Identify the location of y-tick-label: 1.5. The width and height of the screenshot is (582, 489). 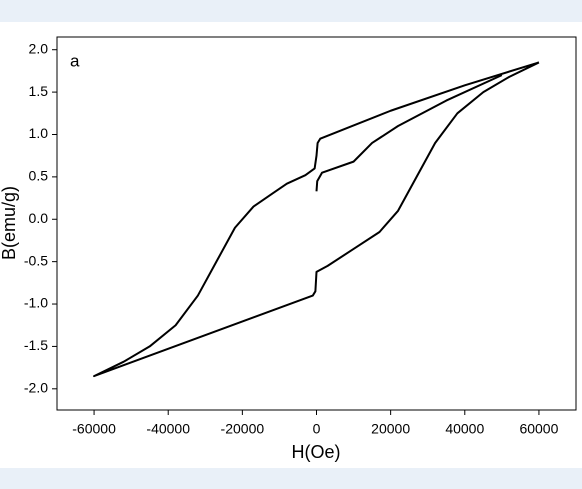
(39, 91).